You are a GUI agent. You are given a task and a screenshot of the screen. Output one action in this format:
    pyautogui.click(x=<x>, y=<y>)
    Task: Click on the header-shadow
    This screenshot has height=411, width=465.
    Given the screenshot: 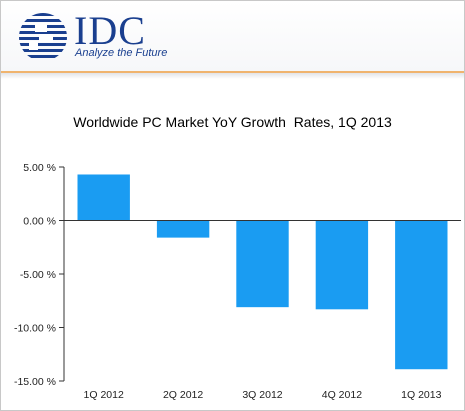 What is the action you would take?
    pyautogui.click(x=232, y=76)
    